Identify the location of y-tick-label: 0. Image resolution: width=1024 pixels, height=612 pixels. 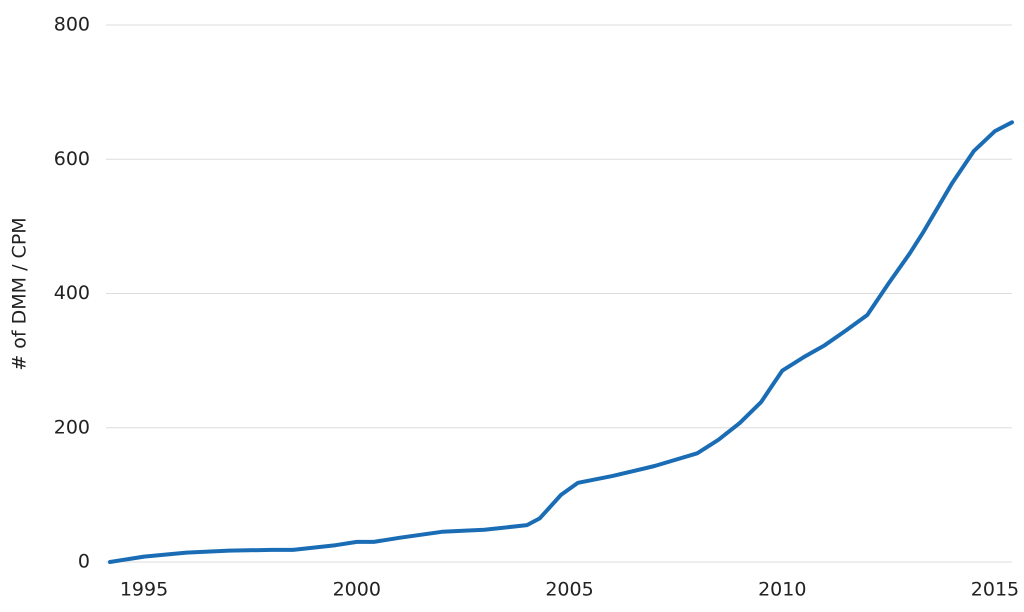
(84, 562).